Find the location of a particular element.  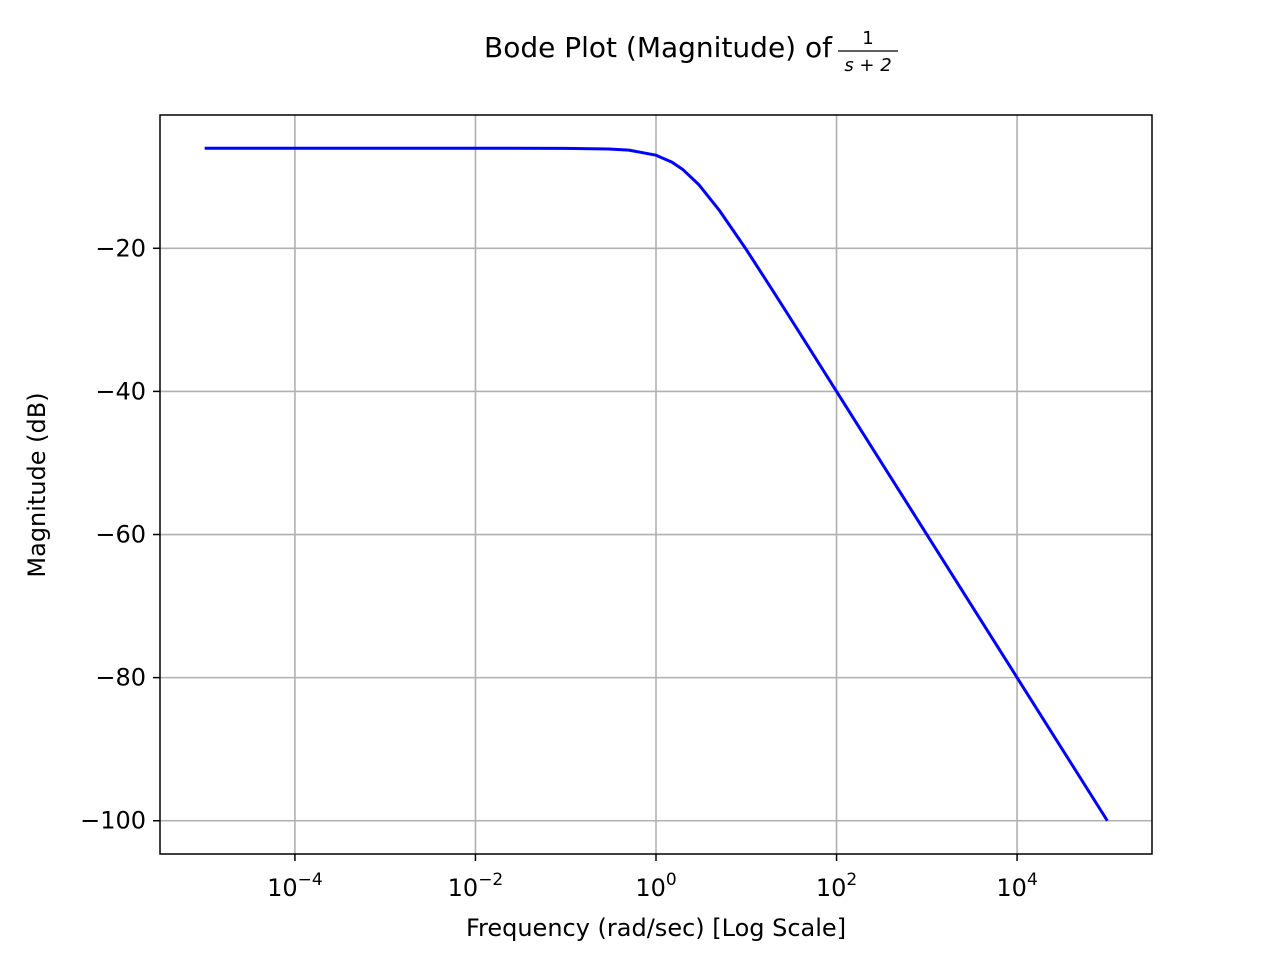

x-tick-label-exponent: 2 is located at coordinates (851, 880).